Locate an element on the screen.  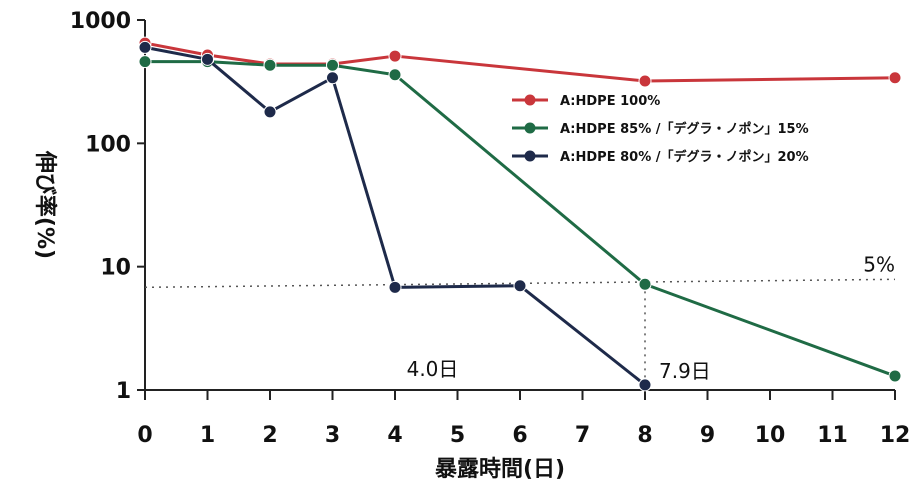
x-tick-label: 7 is located at coordinates (582, 435).